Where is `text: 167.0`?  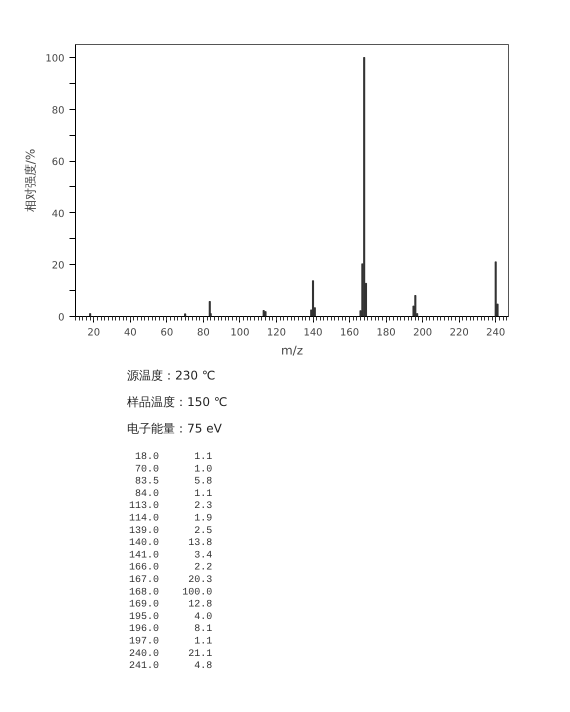
text: 167.0 is located at coordinates (144, 580).